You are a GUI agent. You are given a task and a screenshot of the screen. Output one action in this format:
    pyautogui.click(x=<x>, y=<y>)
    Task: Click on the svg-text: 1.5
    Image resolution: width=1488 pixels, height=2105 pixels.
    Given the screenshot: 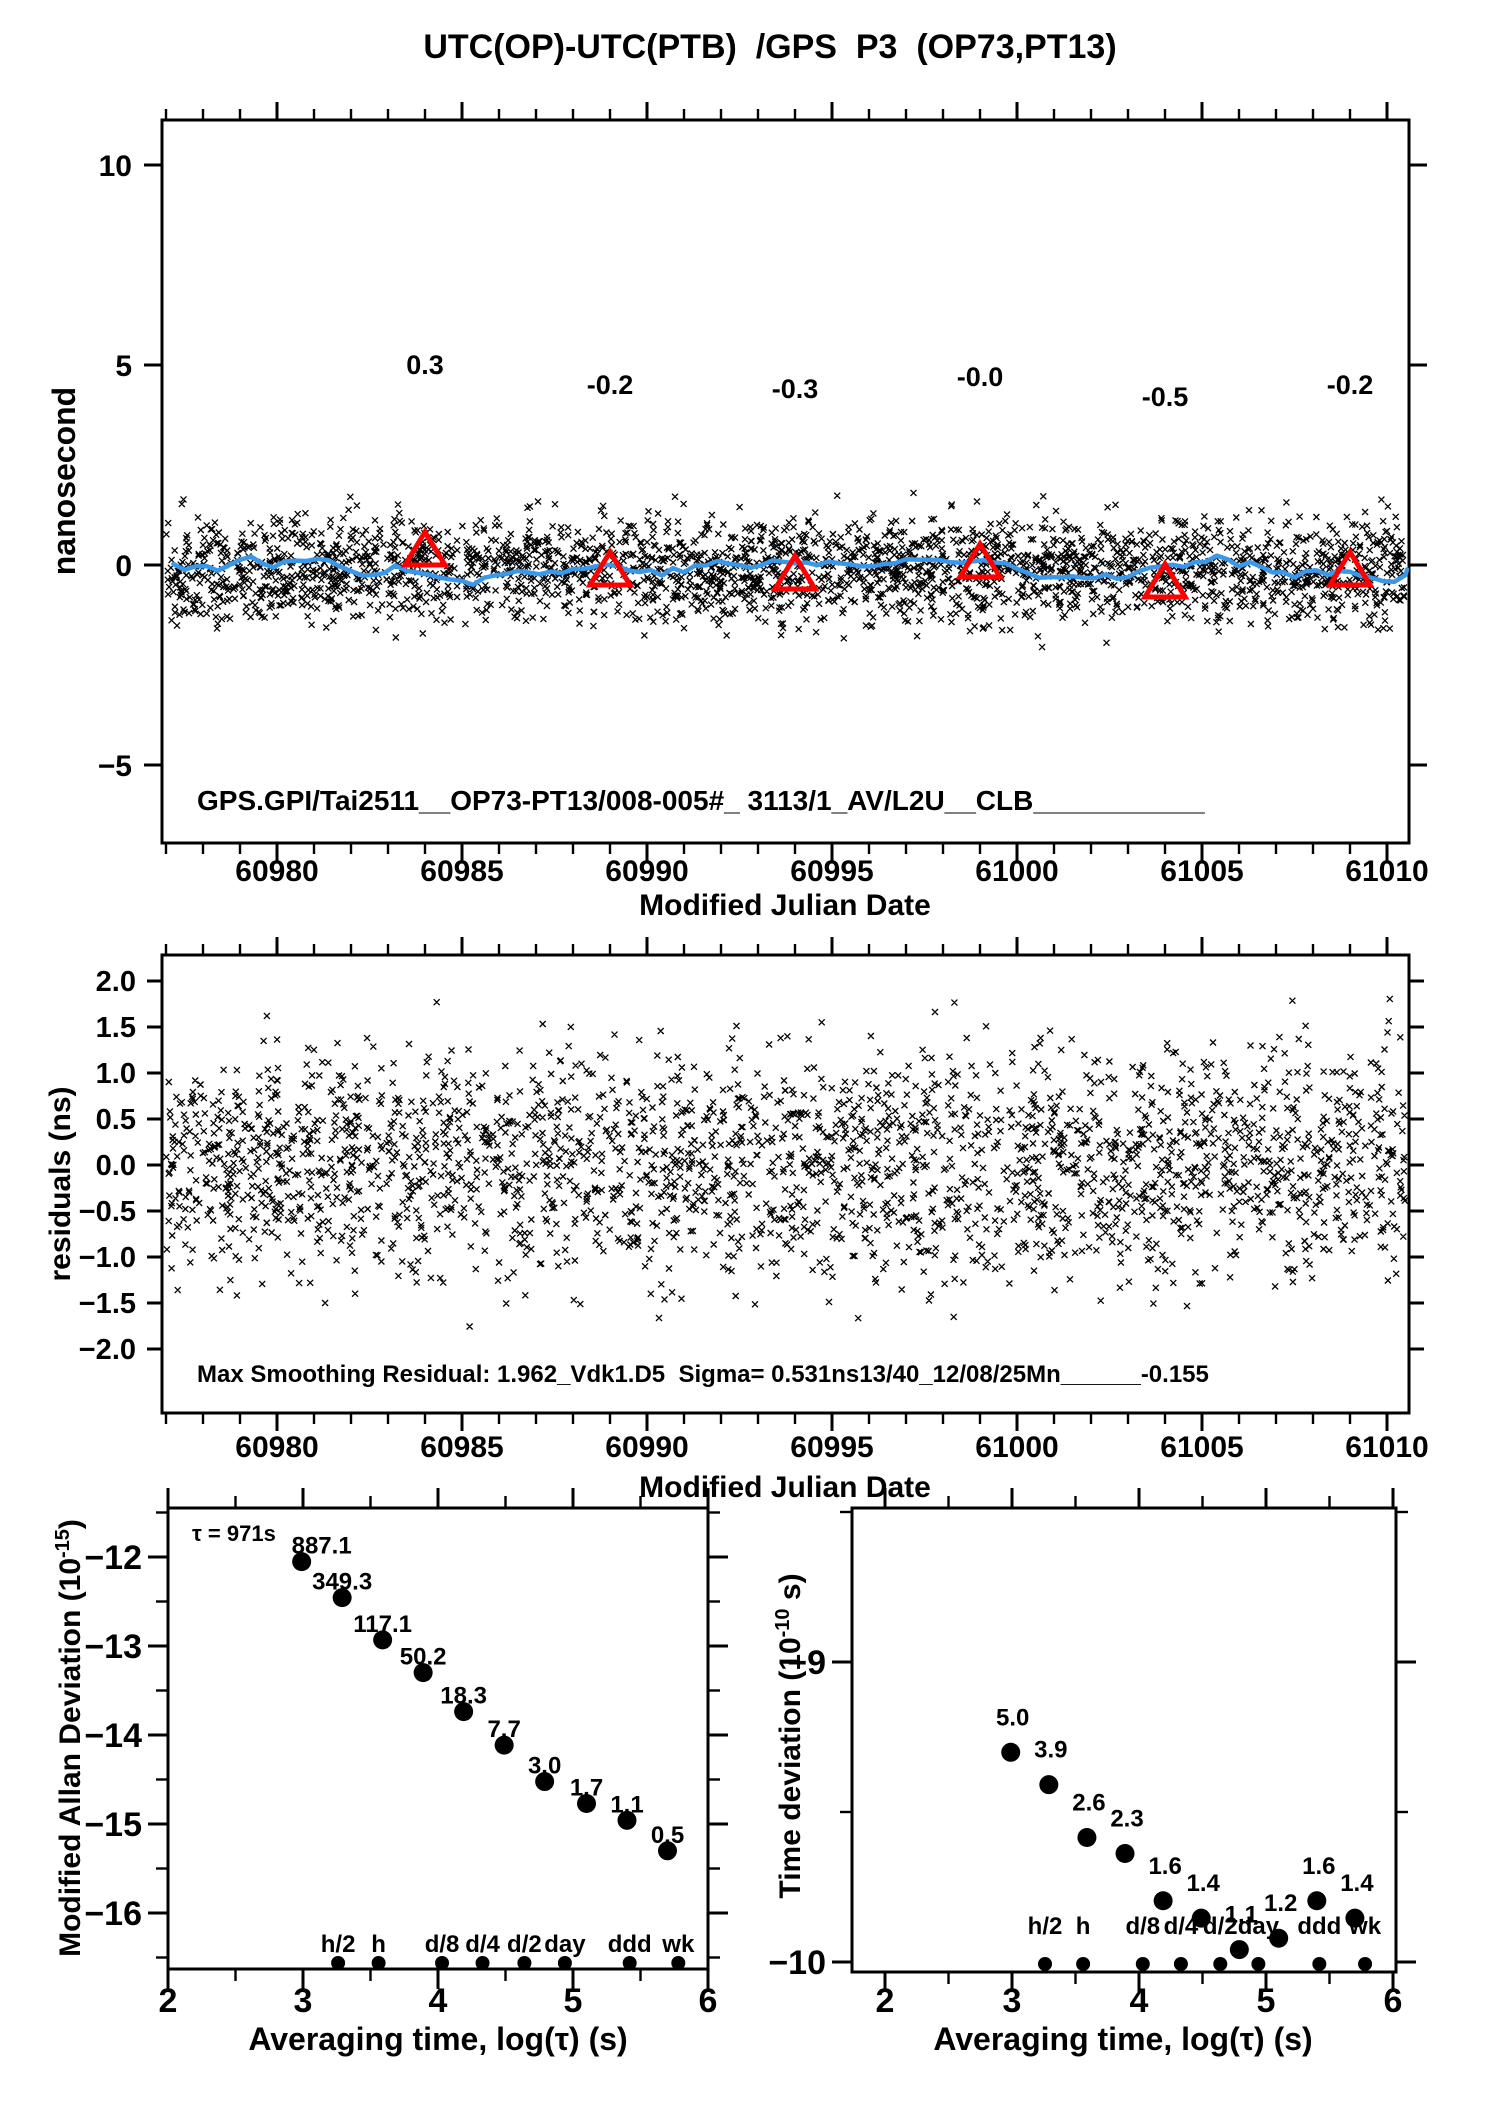 What is the action you would take?
    pyautogui.click(x=116, y=1028)
    